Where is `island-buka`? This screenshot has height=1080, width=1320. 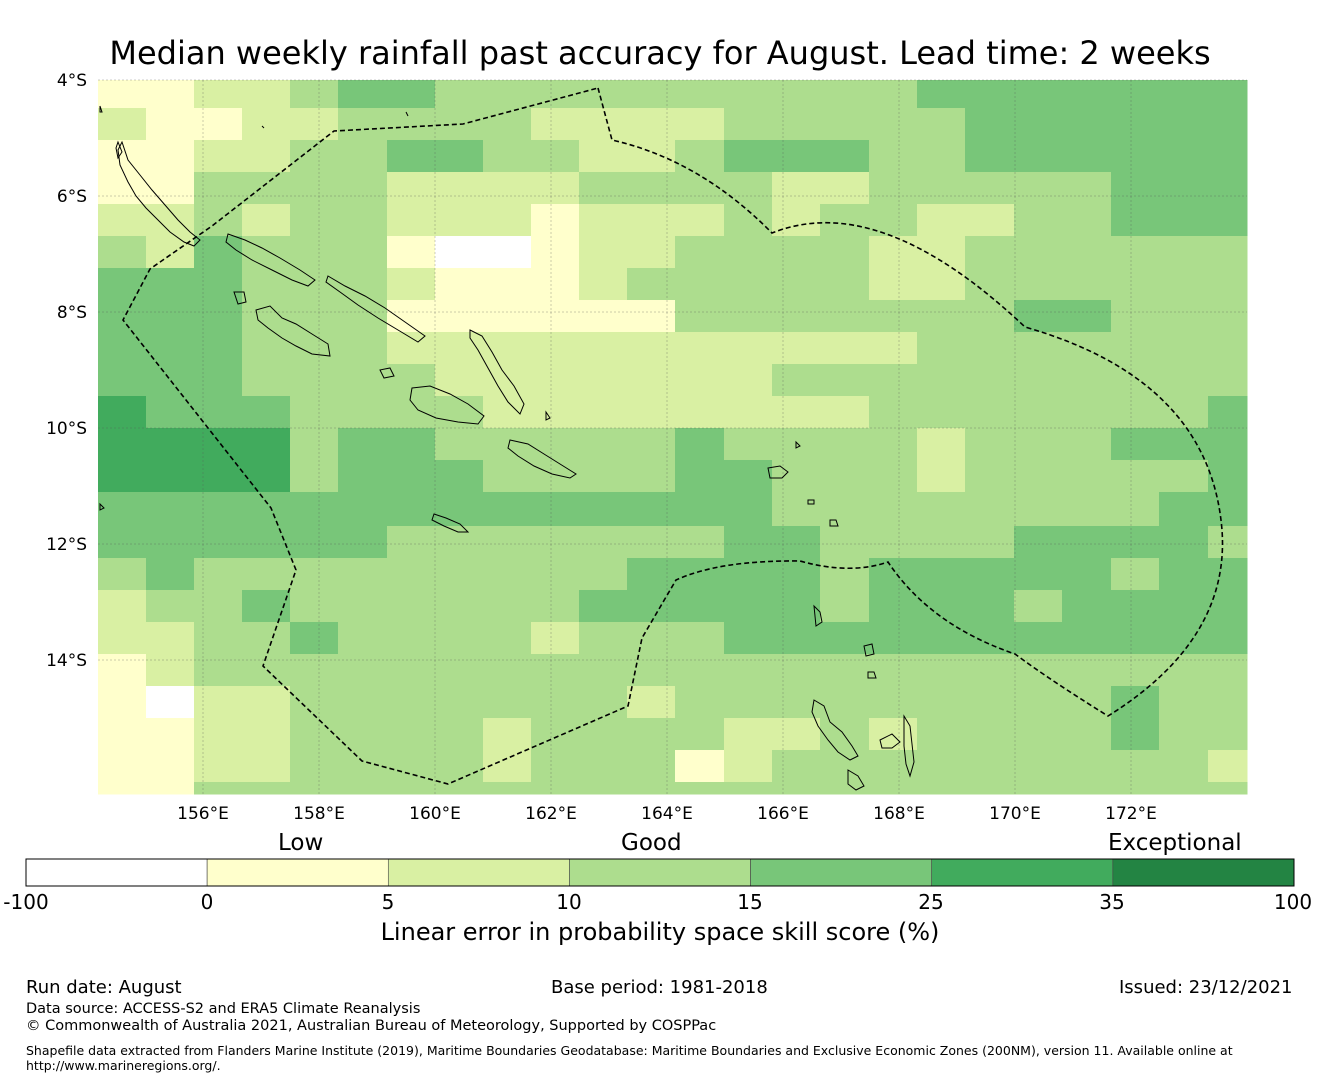 island-buka is located at coordinates (119, 150).